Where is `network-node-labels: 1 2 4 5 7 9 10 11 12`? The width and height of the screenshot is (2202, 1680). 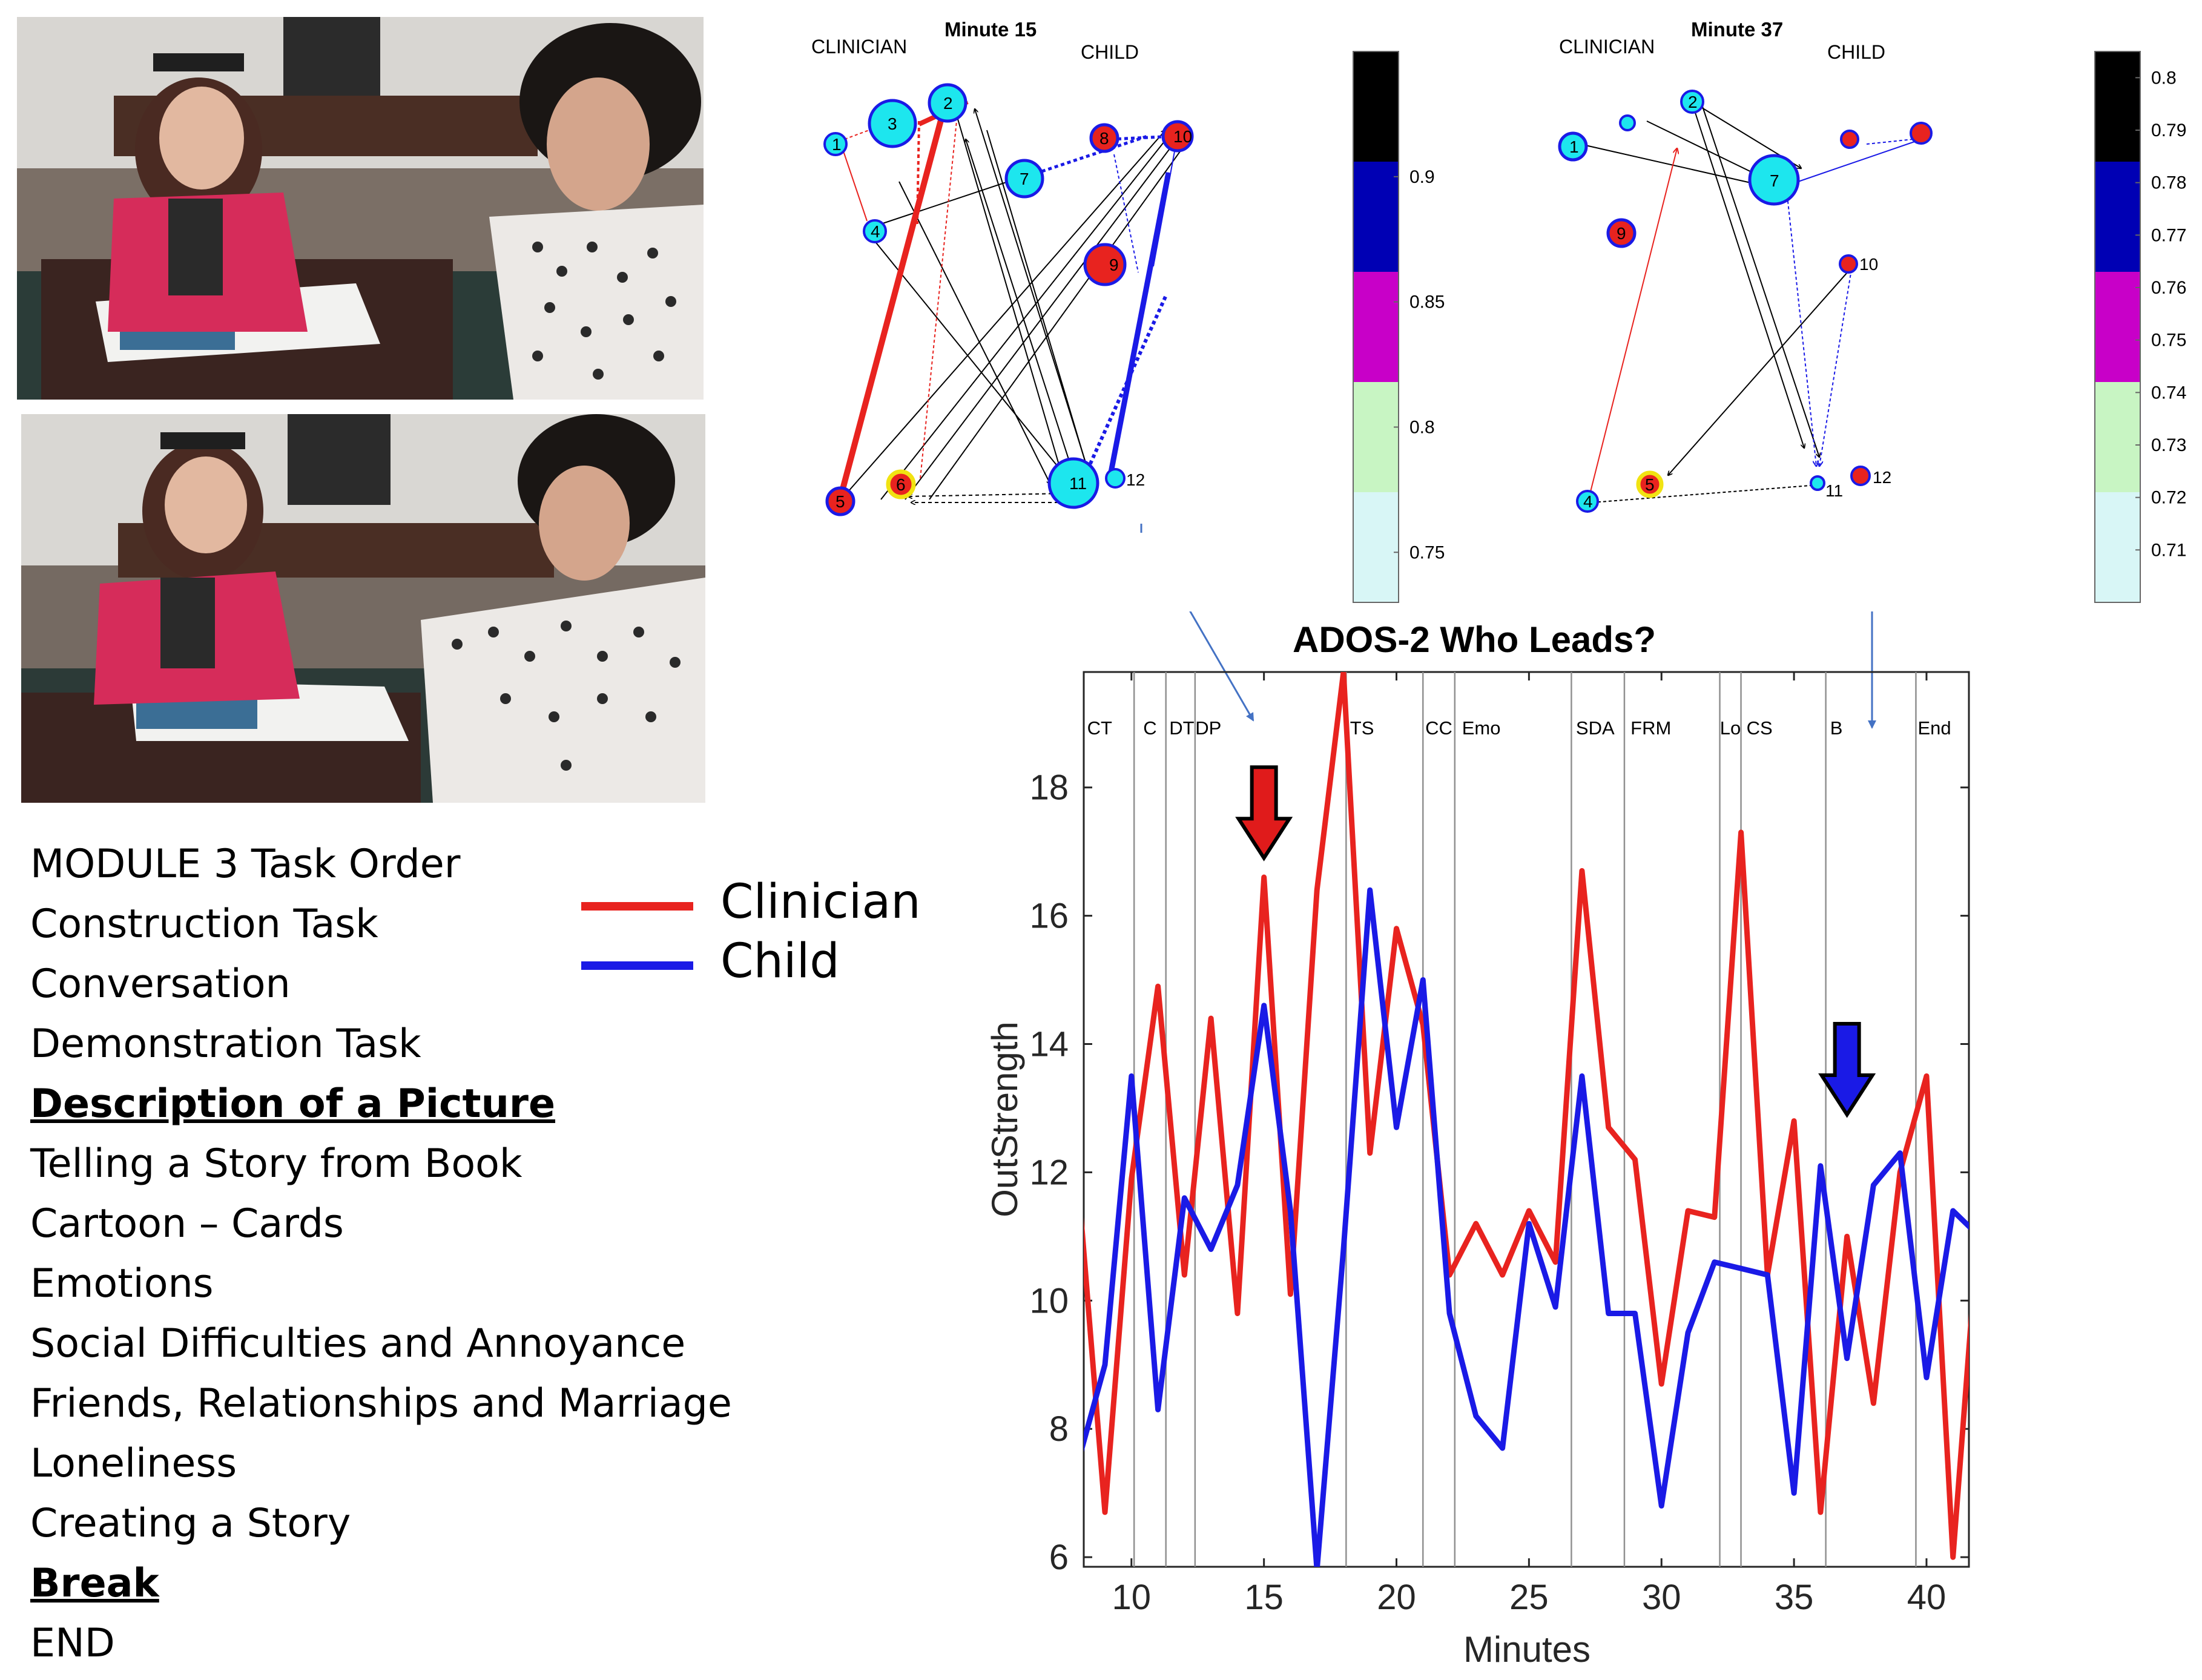
network-node-labels: 1 2 4 5 7 9 10 11 12 is located at coordinates (1730, 302).